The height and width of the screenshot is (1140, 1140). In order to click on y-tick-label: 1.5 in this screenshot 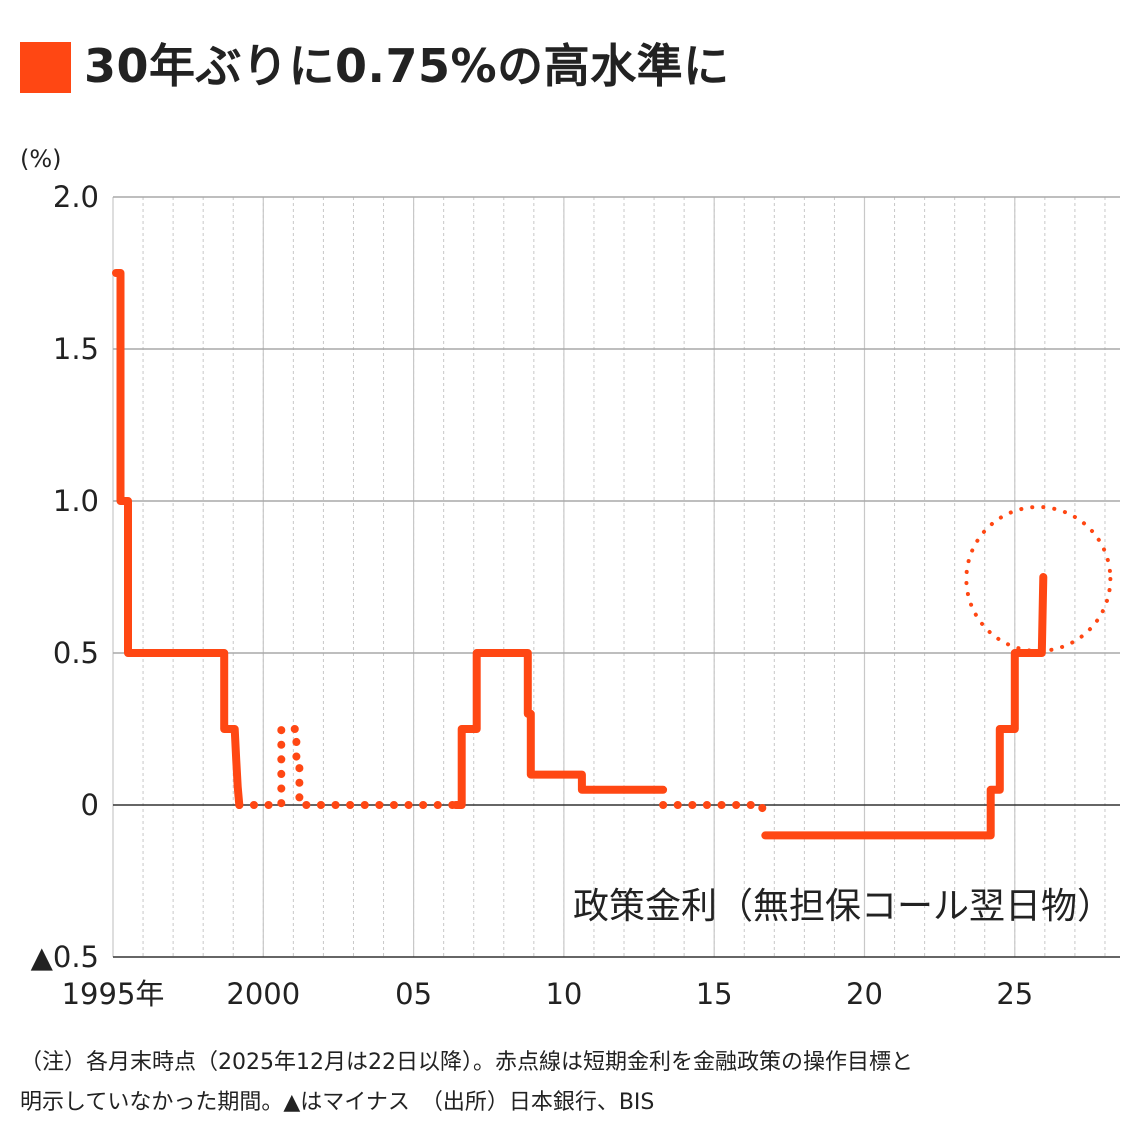, I will do `click(76, 349)`.